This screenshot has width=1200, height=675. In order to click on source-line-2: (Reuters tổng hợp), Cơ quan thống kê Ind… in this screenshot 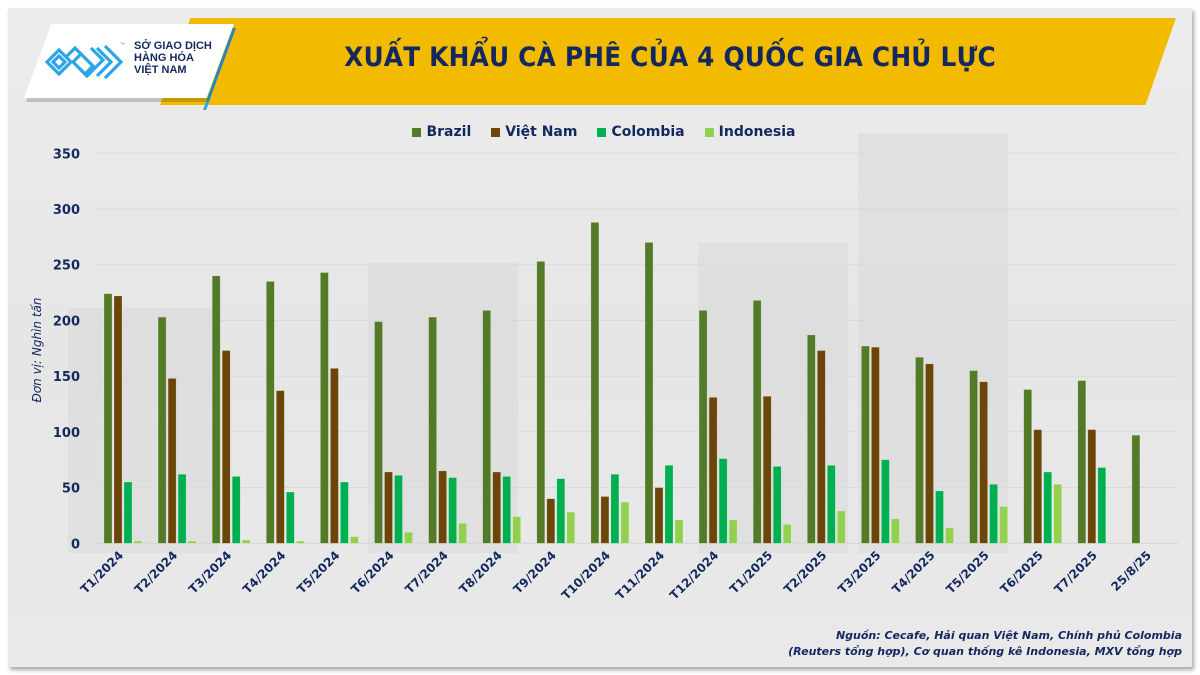, I will do `click(985, 651)`.